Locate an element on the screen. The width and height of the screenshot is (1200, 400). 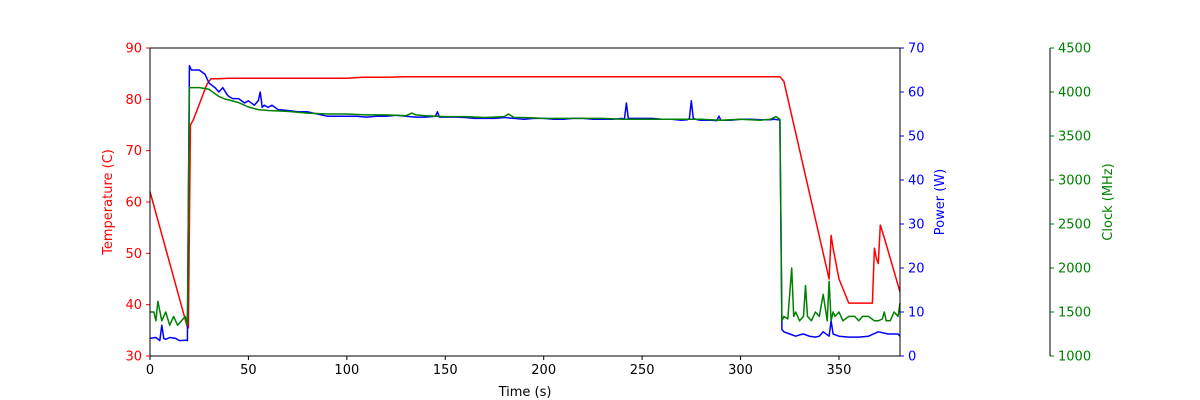
clock-axis-label: Clock (MHz) is located at coordinates (1108, 201).